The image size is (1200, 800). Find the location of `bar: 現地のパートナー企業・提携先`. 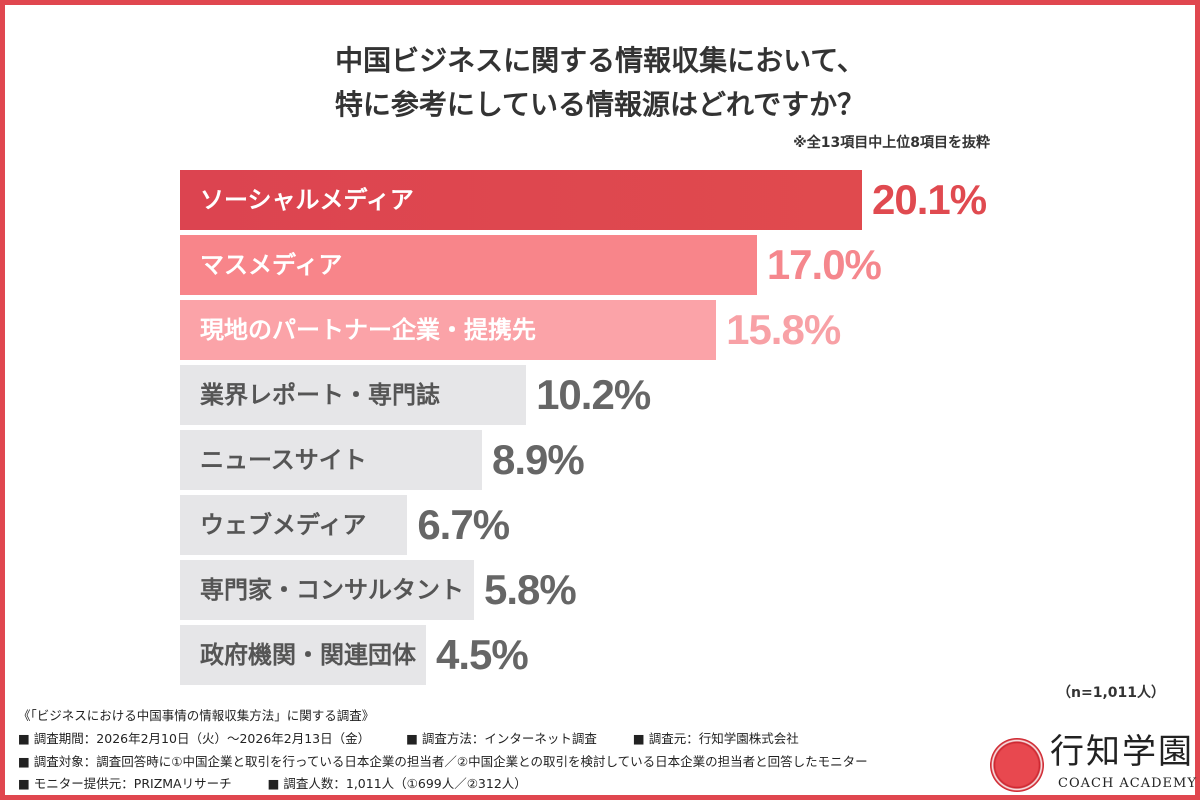

bar: 現地のパートナー企業・提携先 is located at coordinates (448, 330).